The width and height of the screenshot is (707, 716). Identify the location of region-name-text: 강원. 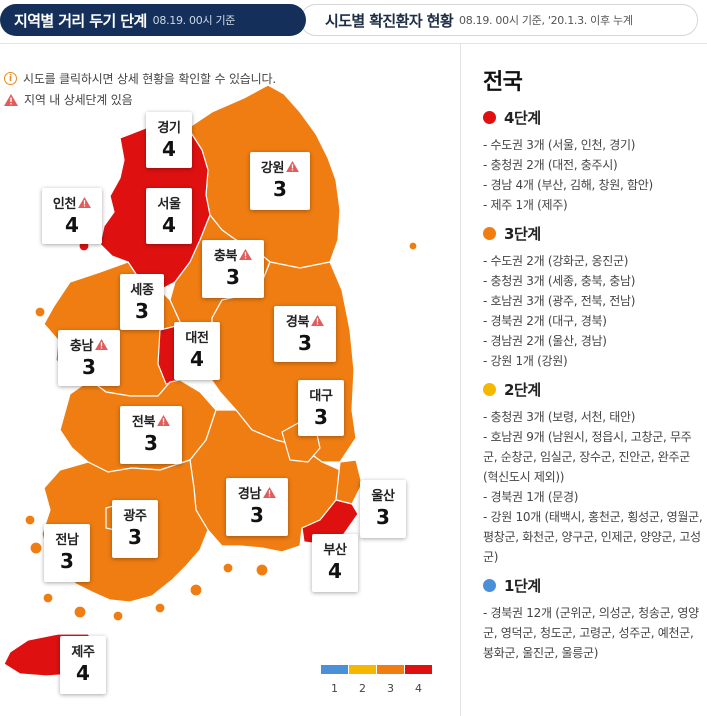
(272, 168).